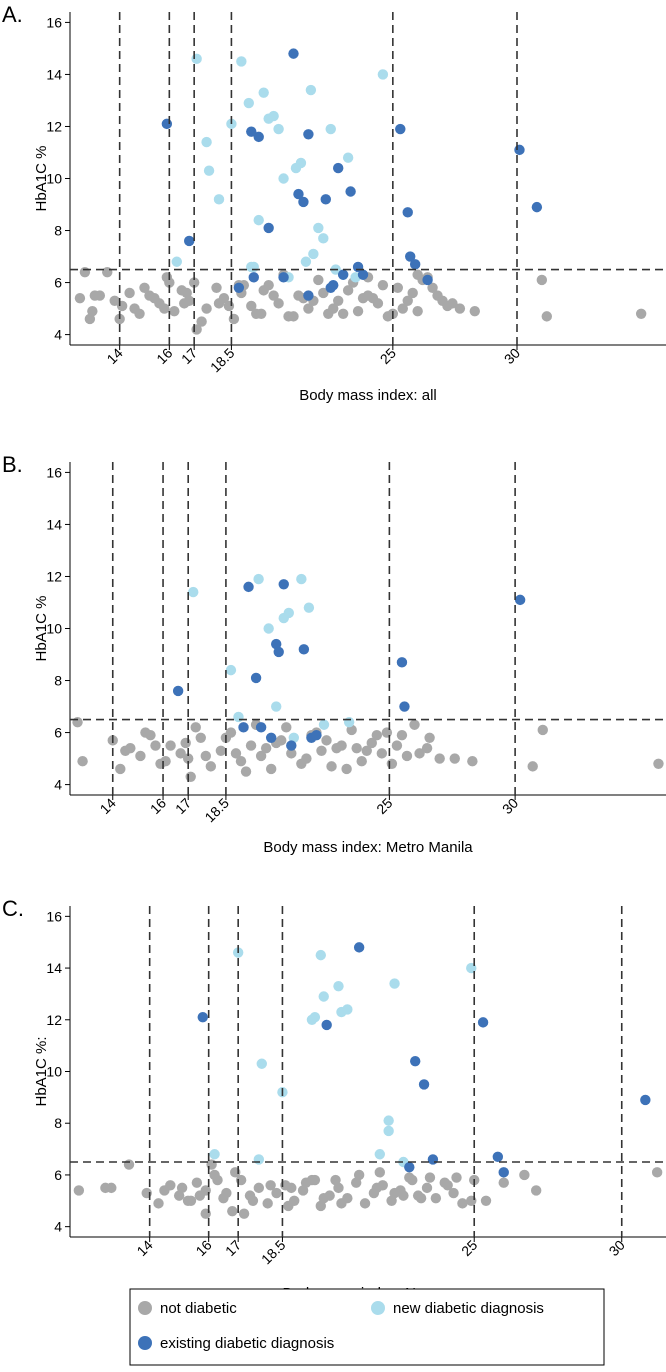 Image resolution: width=666 pixels, height=1372 pixels. What do you see at coordinates (368, 1189) in the screenshot?
I see `series-not-diabetic` at bounding box center [368, 1189].